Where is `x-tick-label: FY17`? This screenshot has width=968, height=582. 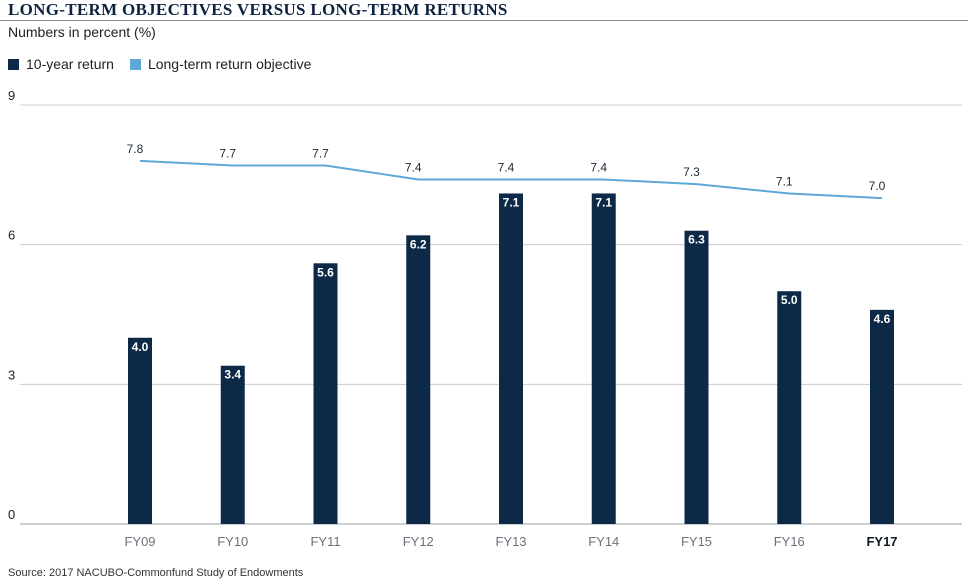 x-tick-label: FY17 is located at coordinates (881, 541).